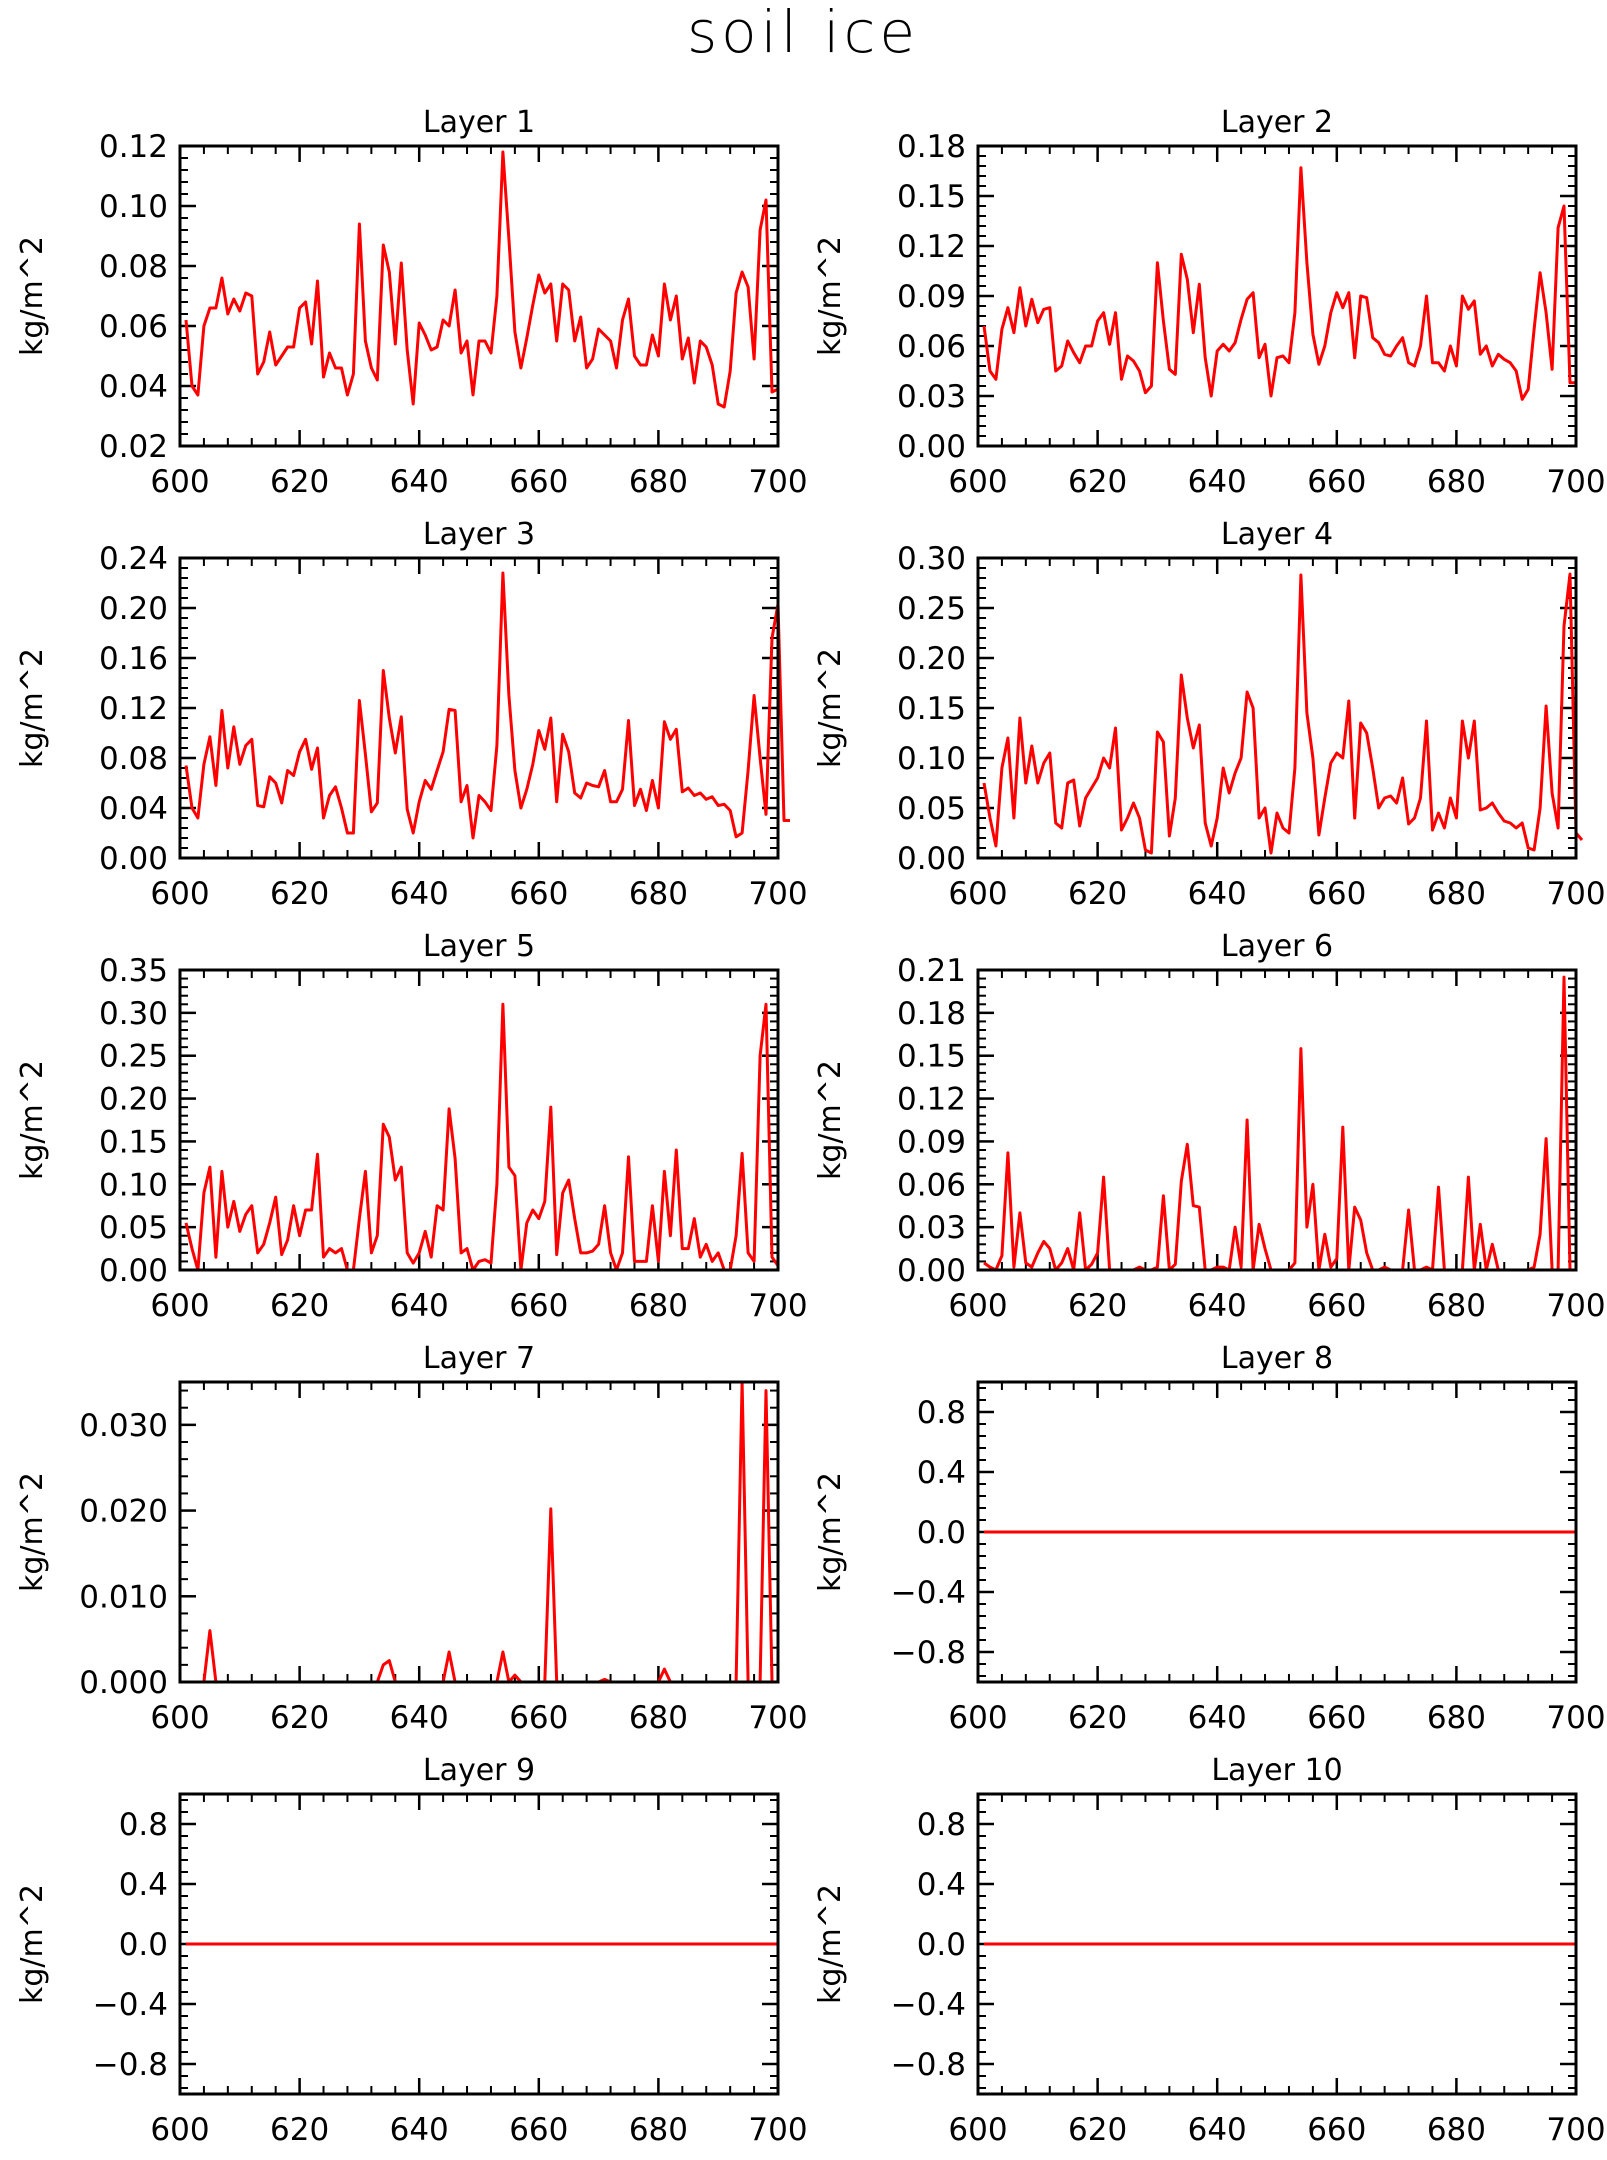  I want to click on y-tick-label: 0.21, so click(931, 971).